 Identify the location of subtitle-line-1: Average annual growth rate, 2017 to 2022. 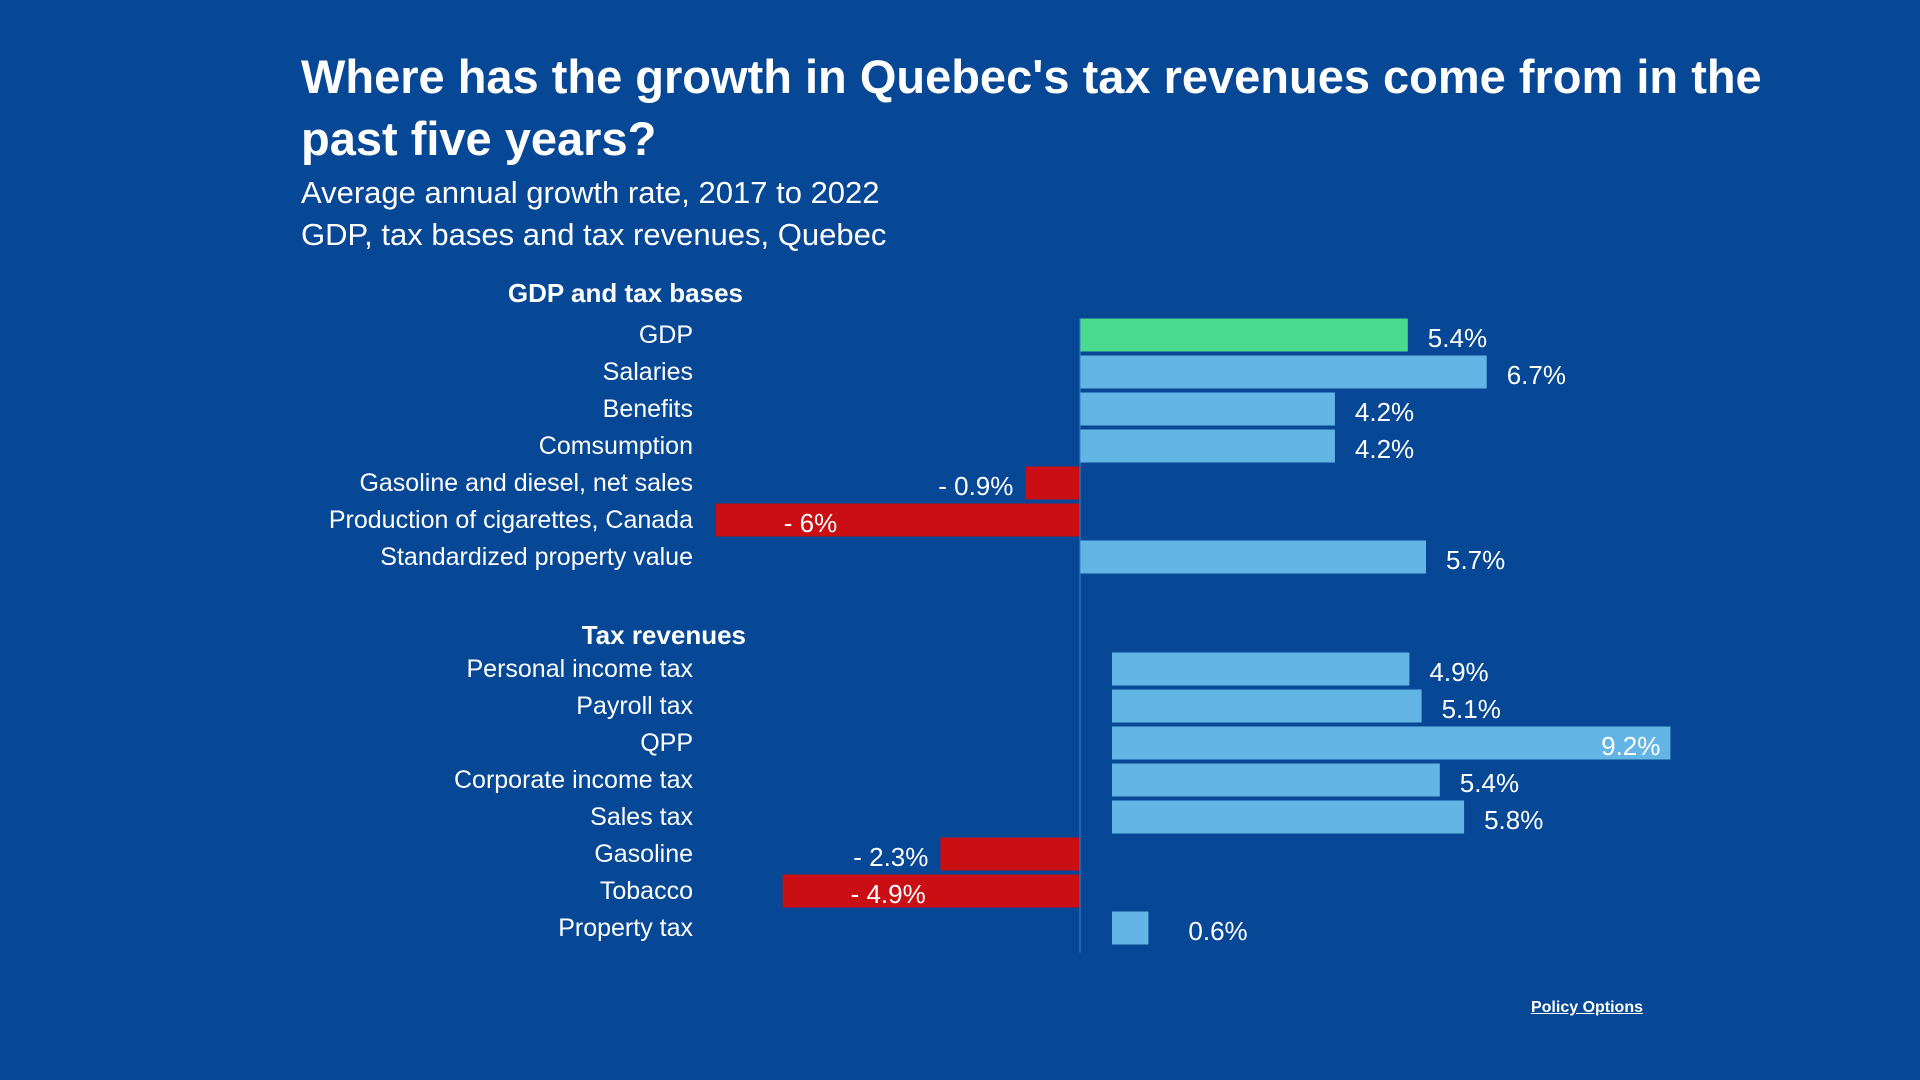
(590, 192).